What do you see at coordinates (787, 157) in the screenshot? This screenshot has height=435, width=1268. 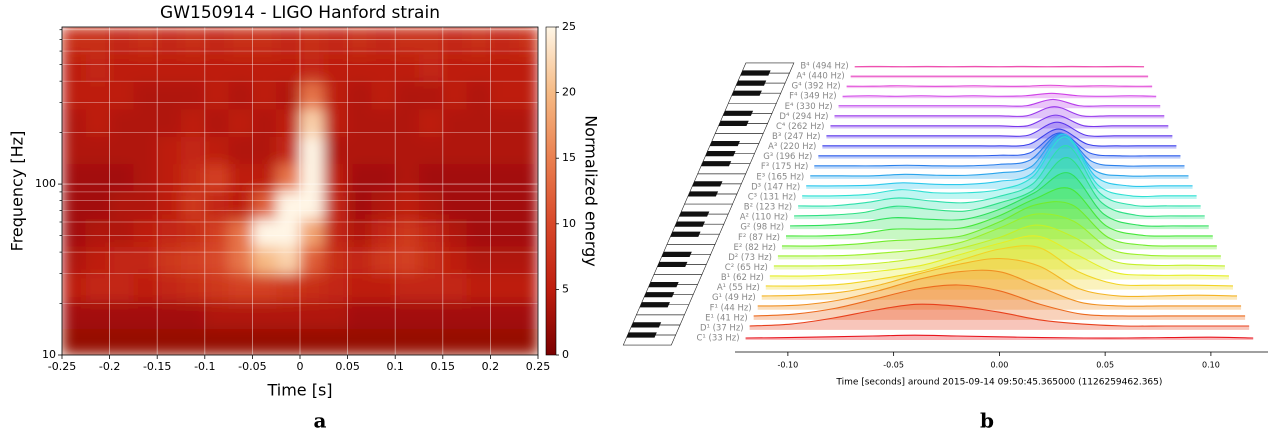 I see `ridge-label: G³ (196 Hz)` at bounding box center [787, 157].